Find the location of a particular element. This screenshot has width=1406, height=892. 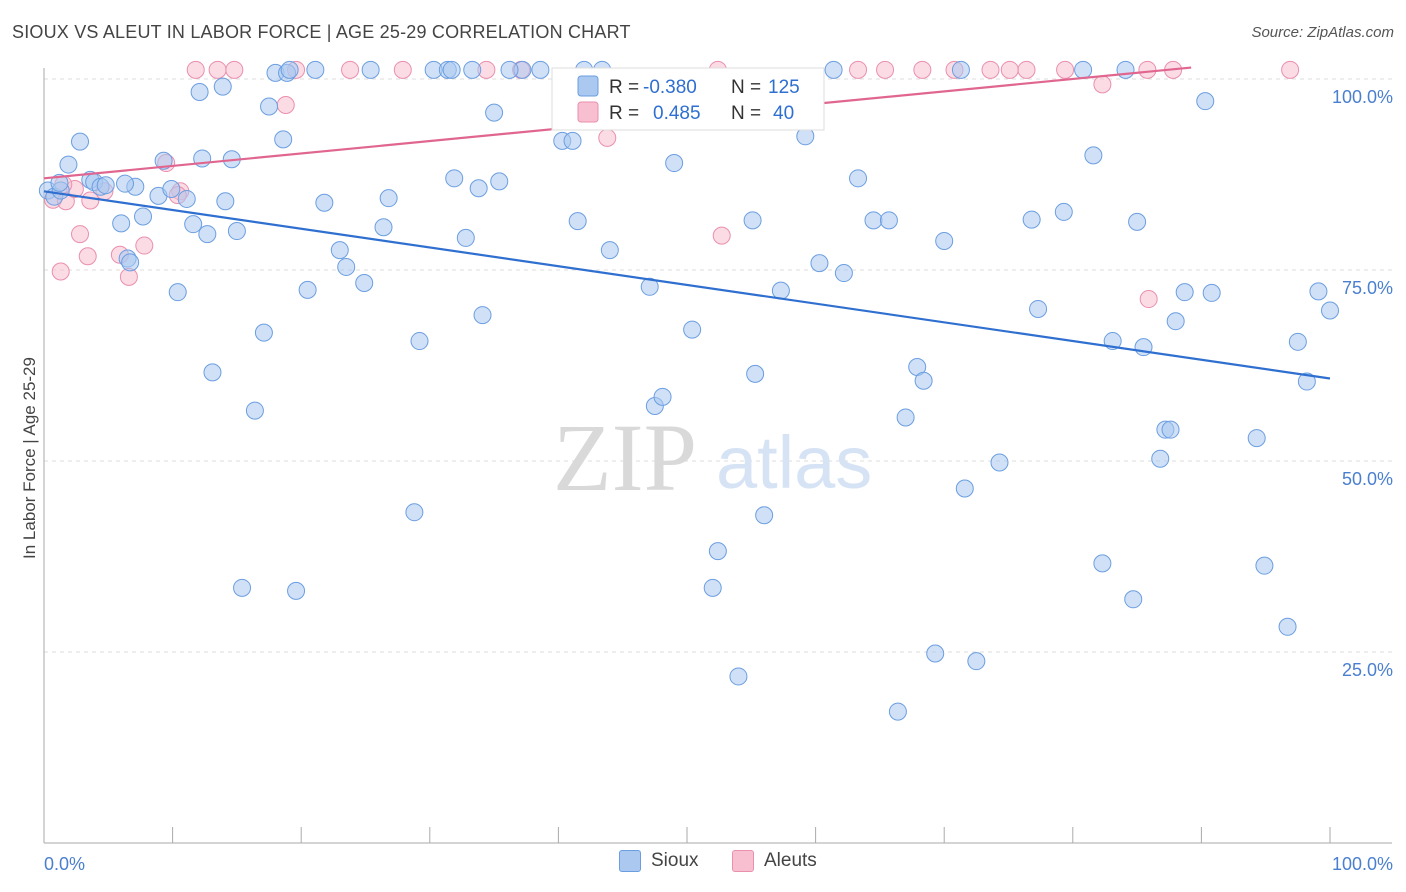

legend-aleut-r-label: R = is located at coordinates (624, 113).